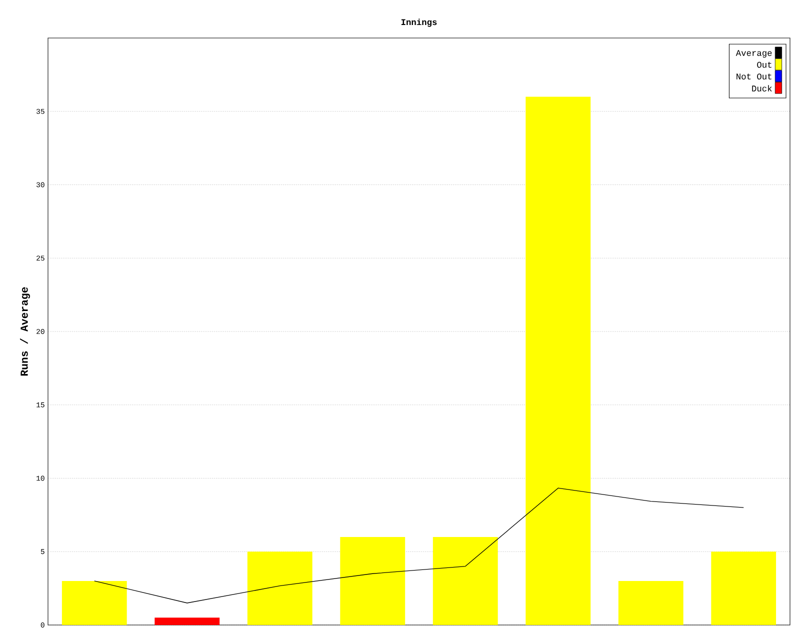 The image size is (800, 640). What do you see at coordinates (25, 331) in the screenshot?
I see `y-axis-title: Runs / Average` at bounding box center [25, 331].